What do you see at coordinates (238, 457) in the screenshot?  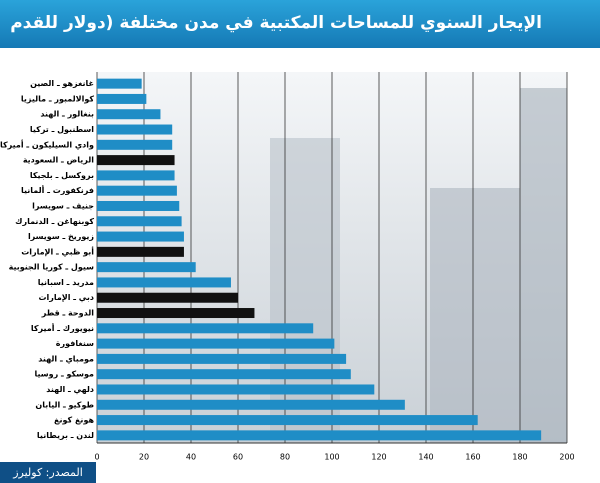 I see `x-tick-label: 60` at bounding box center [238, 457].